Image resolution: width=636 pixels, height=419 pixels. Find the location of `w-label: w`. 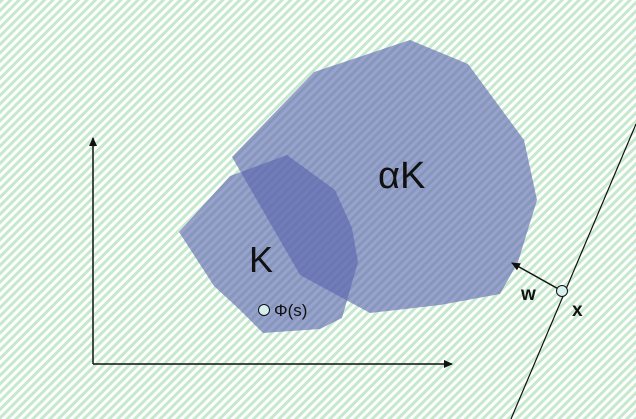

w-label: w is located at coordinates (528, 294).